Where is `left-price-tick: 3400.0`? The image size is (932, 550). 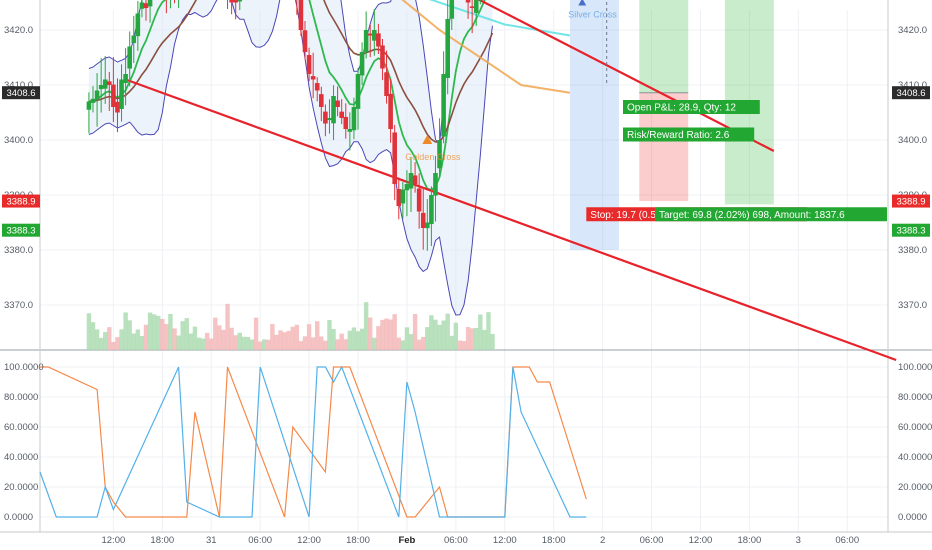
left-price-tick: 3400.0 is located at coordinates (18, 140).